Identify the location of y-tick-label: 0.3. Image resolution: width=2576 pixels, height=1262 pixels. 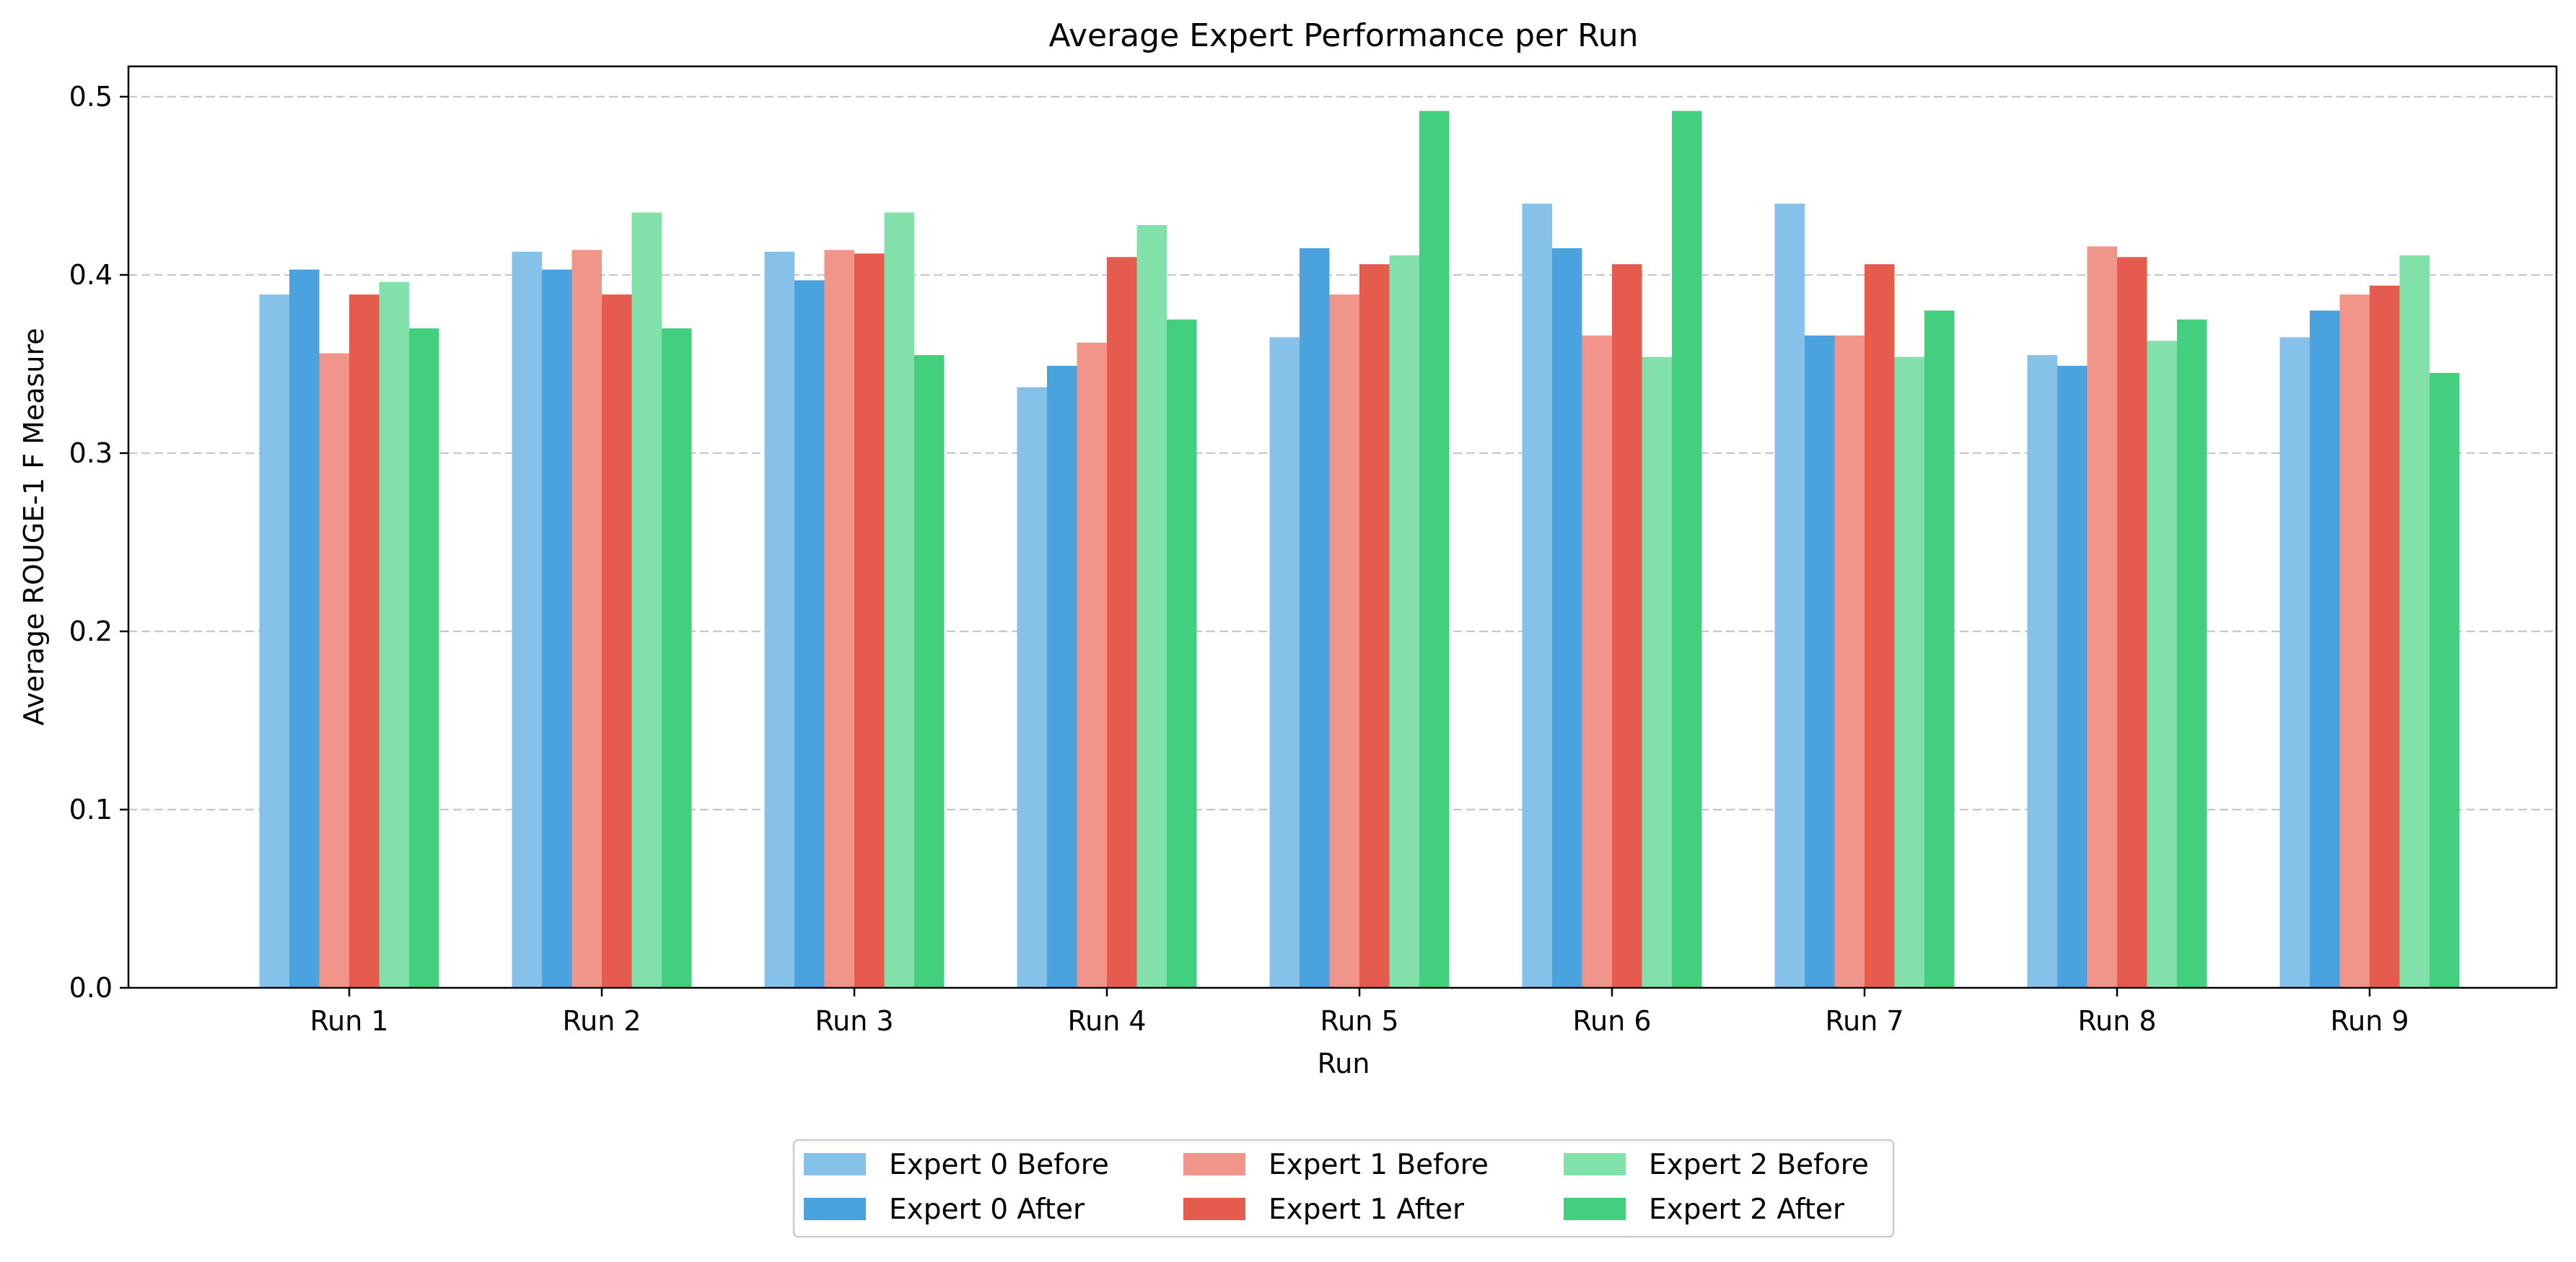
(91, 453).